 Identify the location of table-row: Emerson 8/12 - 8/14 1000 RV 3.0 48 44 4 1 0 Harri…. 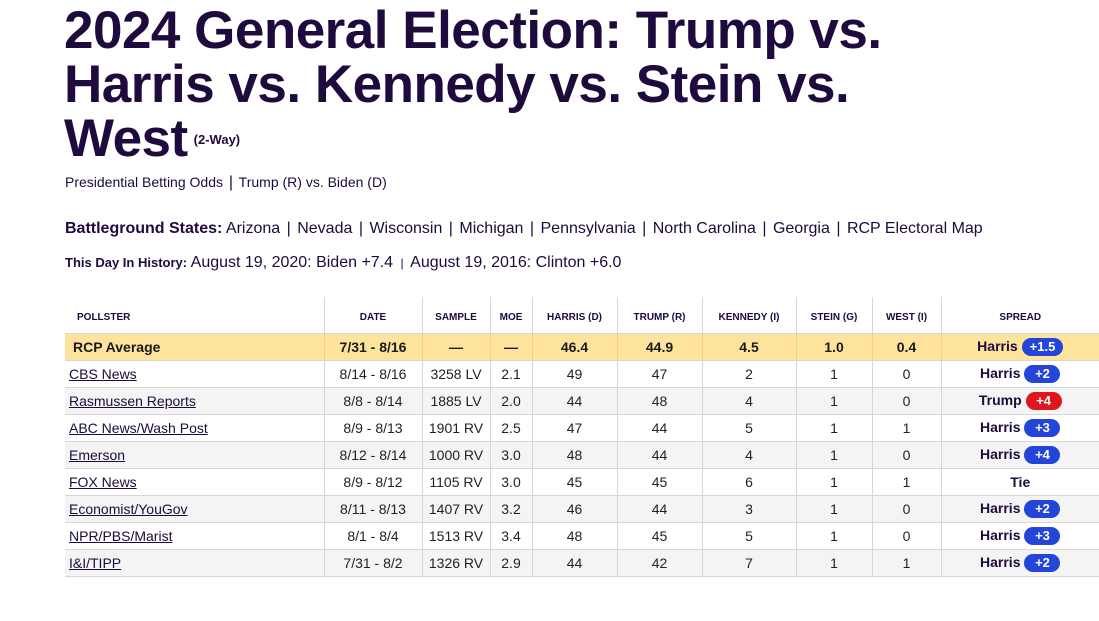
(582, 455).